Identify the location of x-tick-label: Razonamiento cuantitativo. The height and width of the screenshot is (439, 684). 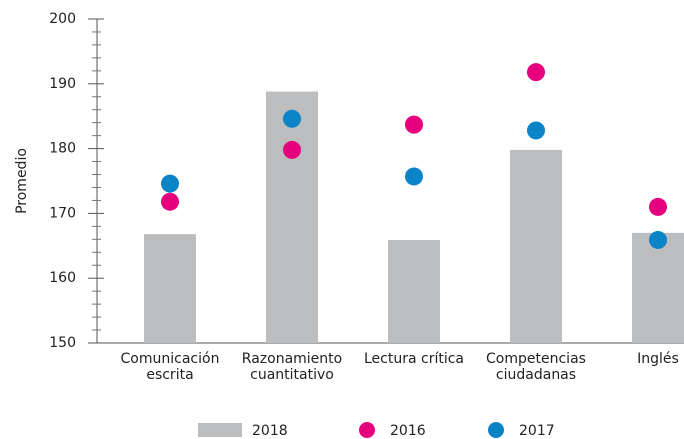
(292, 367).